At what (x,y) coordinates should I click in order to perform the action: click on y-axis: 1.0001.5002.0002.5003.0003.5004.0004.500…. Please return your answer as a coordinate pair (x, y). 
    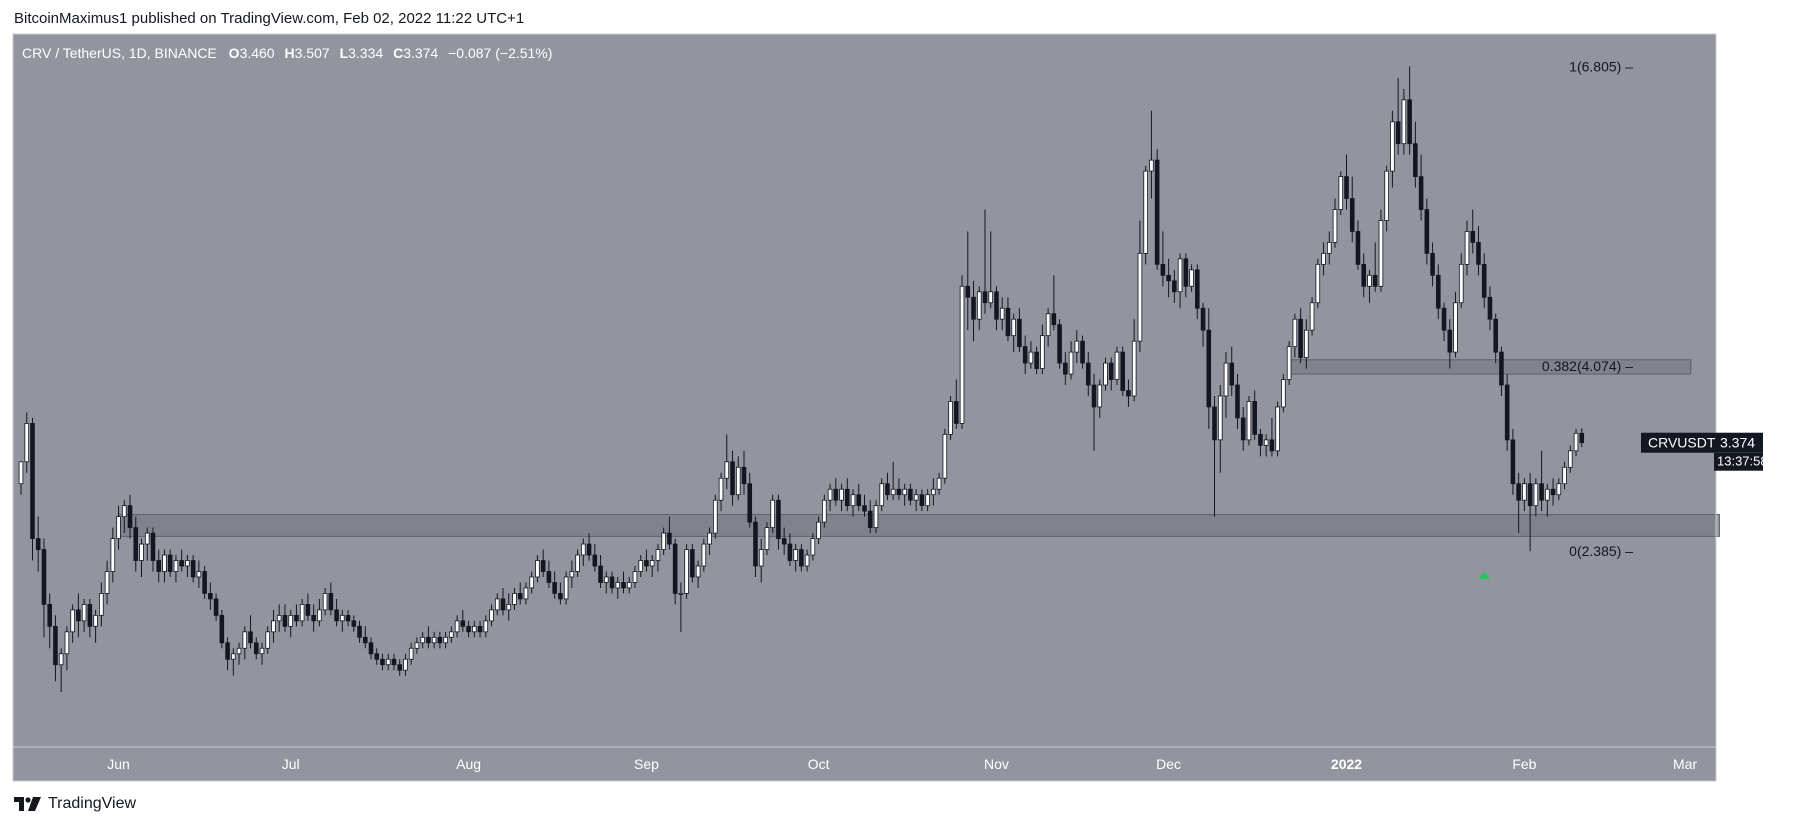
    Looking at the image, I should click on (1741, 390).